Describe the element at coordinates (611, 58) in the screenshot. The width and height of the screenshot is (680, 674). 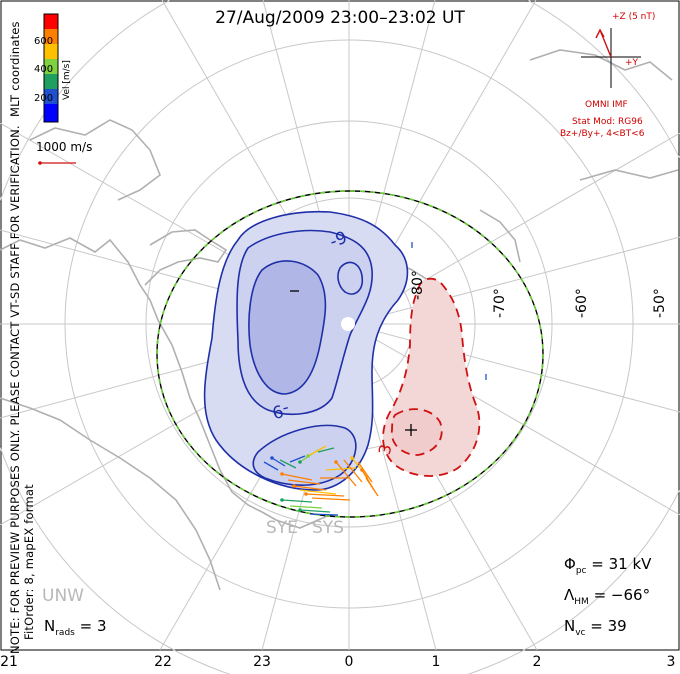
I see `imf-dial` at that location.